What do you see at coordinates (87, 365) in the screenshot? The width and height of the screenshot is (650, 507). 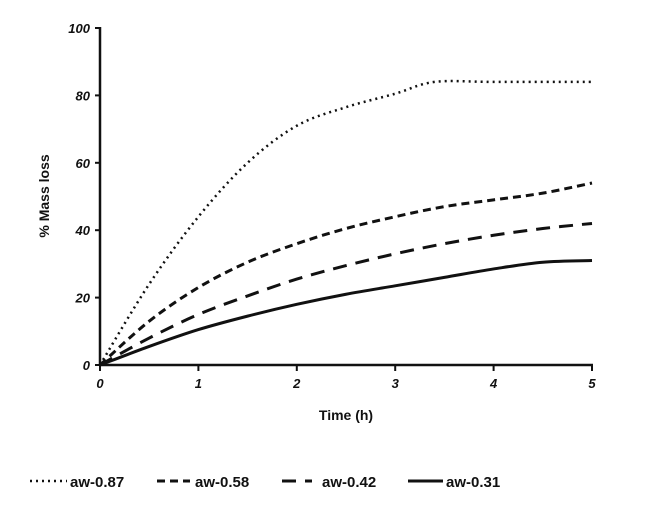 I see `y-tick-label: 0` at bounding box center [87, 365].